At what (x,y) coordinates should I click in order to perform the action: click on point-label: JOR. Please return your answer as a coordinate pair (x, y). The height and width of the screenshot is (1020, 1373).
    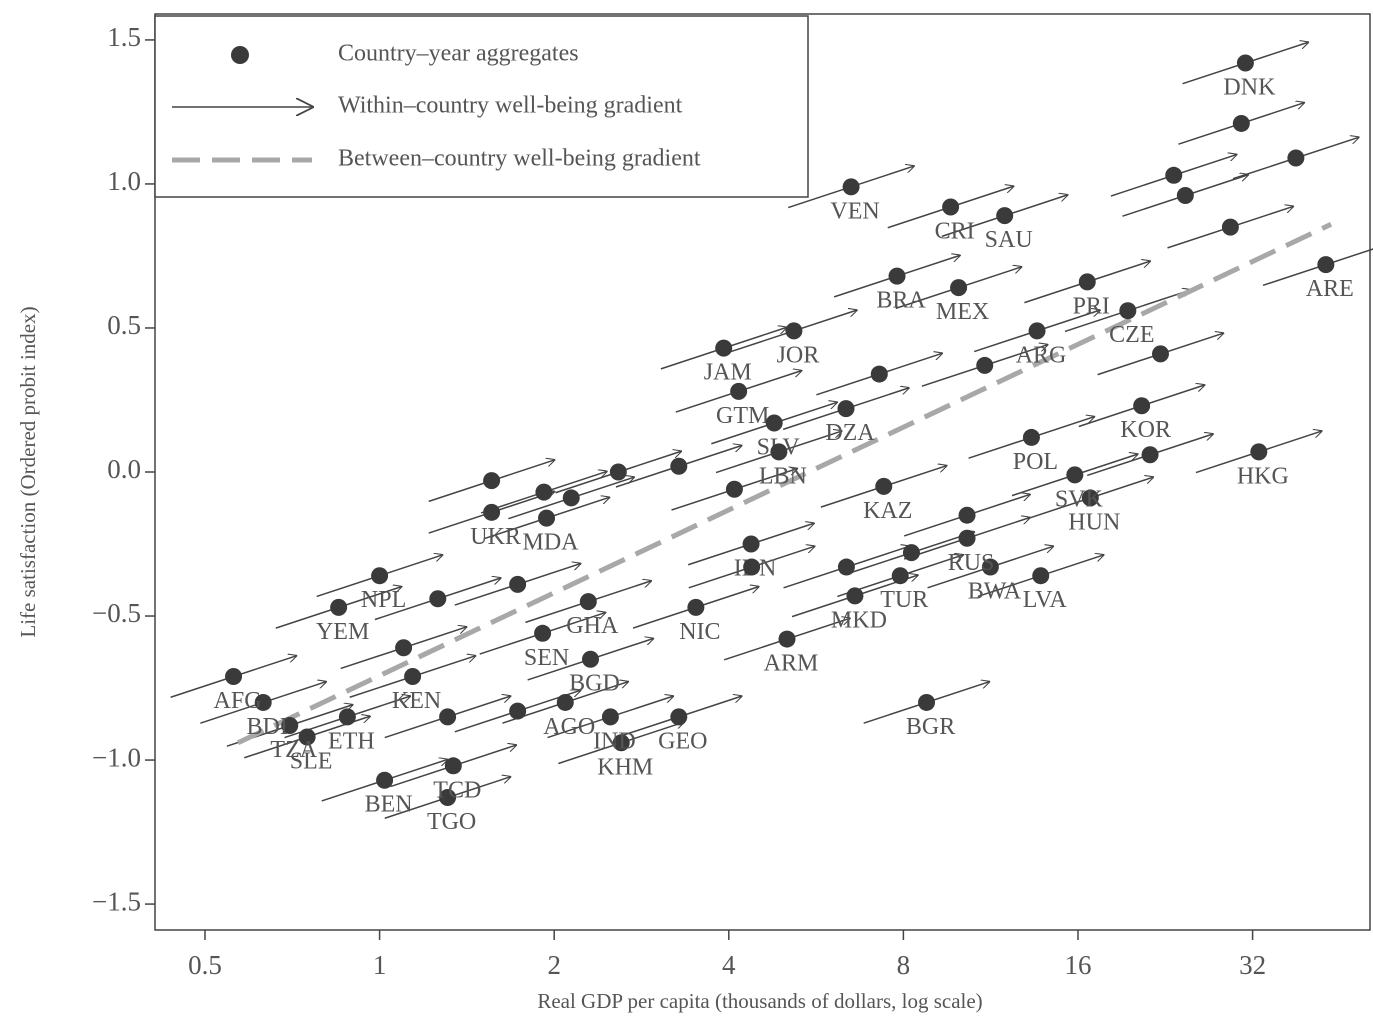
    Looking at the image, I should click on (798, 355).